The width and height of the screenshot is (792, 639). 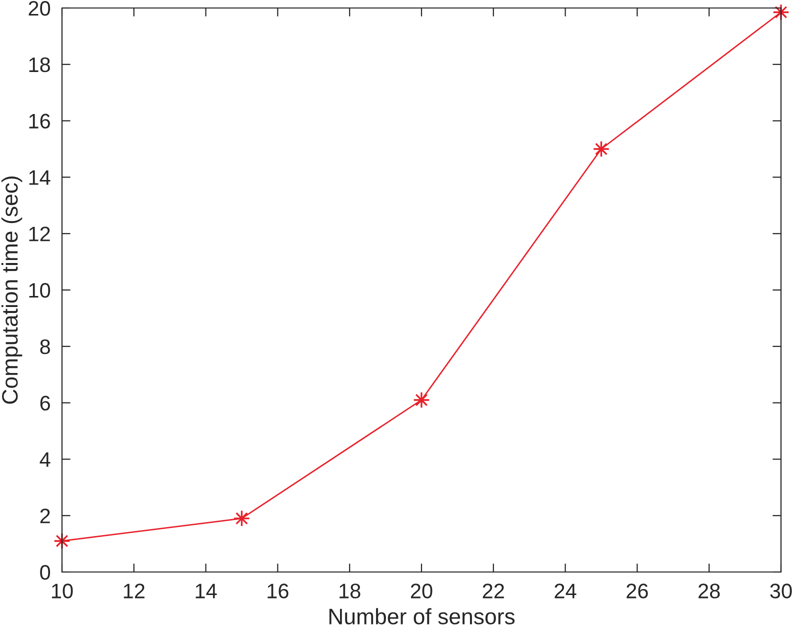 What do you see at coordinates (39, 8) in the screenshot?
I see `y-tick-label: 20` at bounding box center [39, 8].